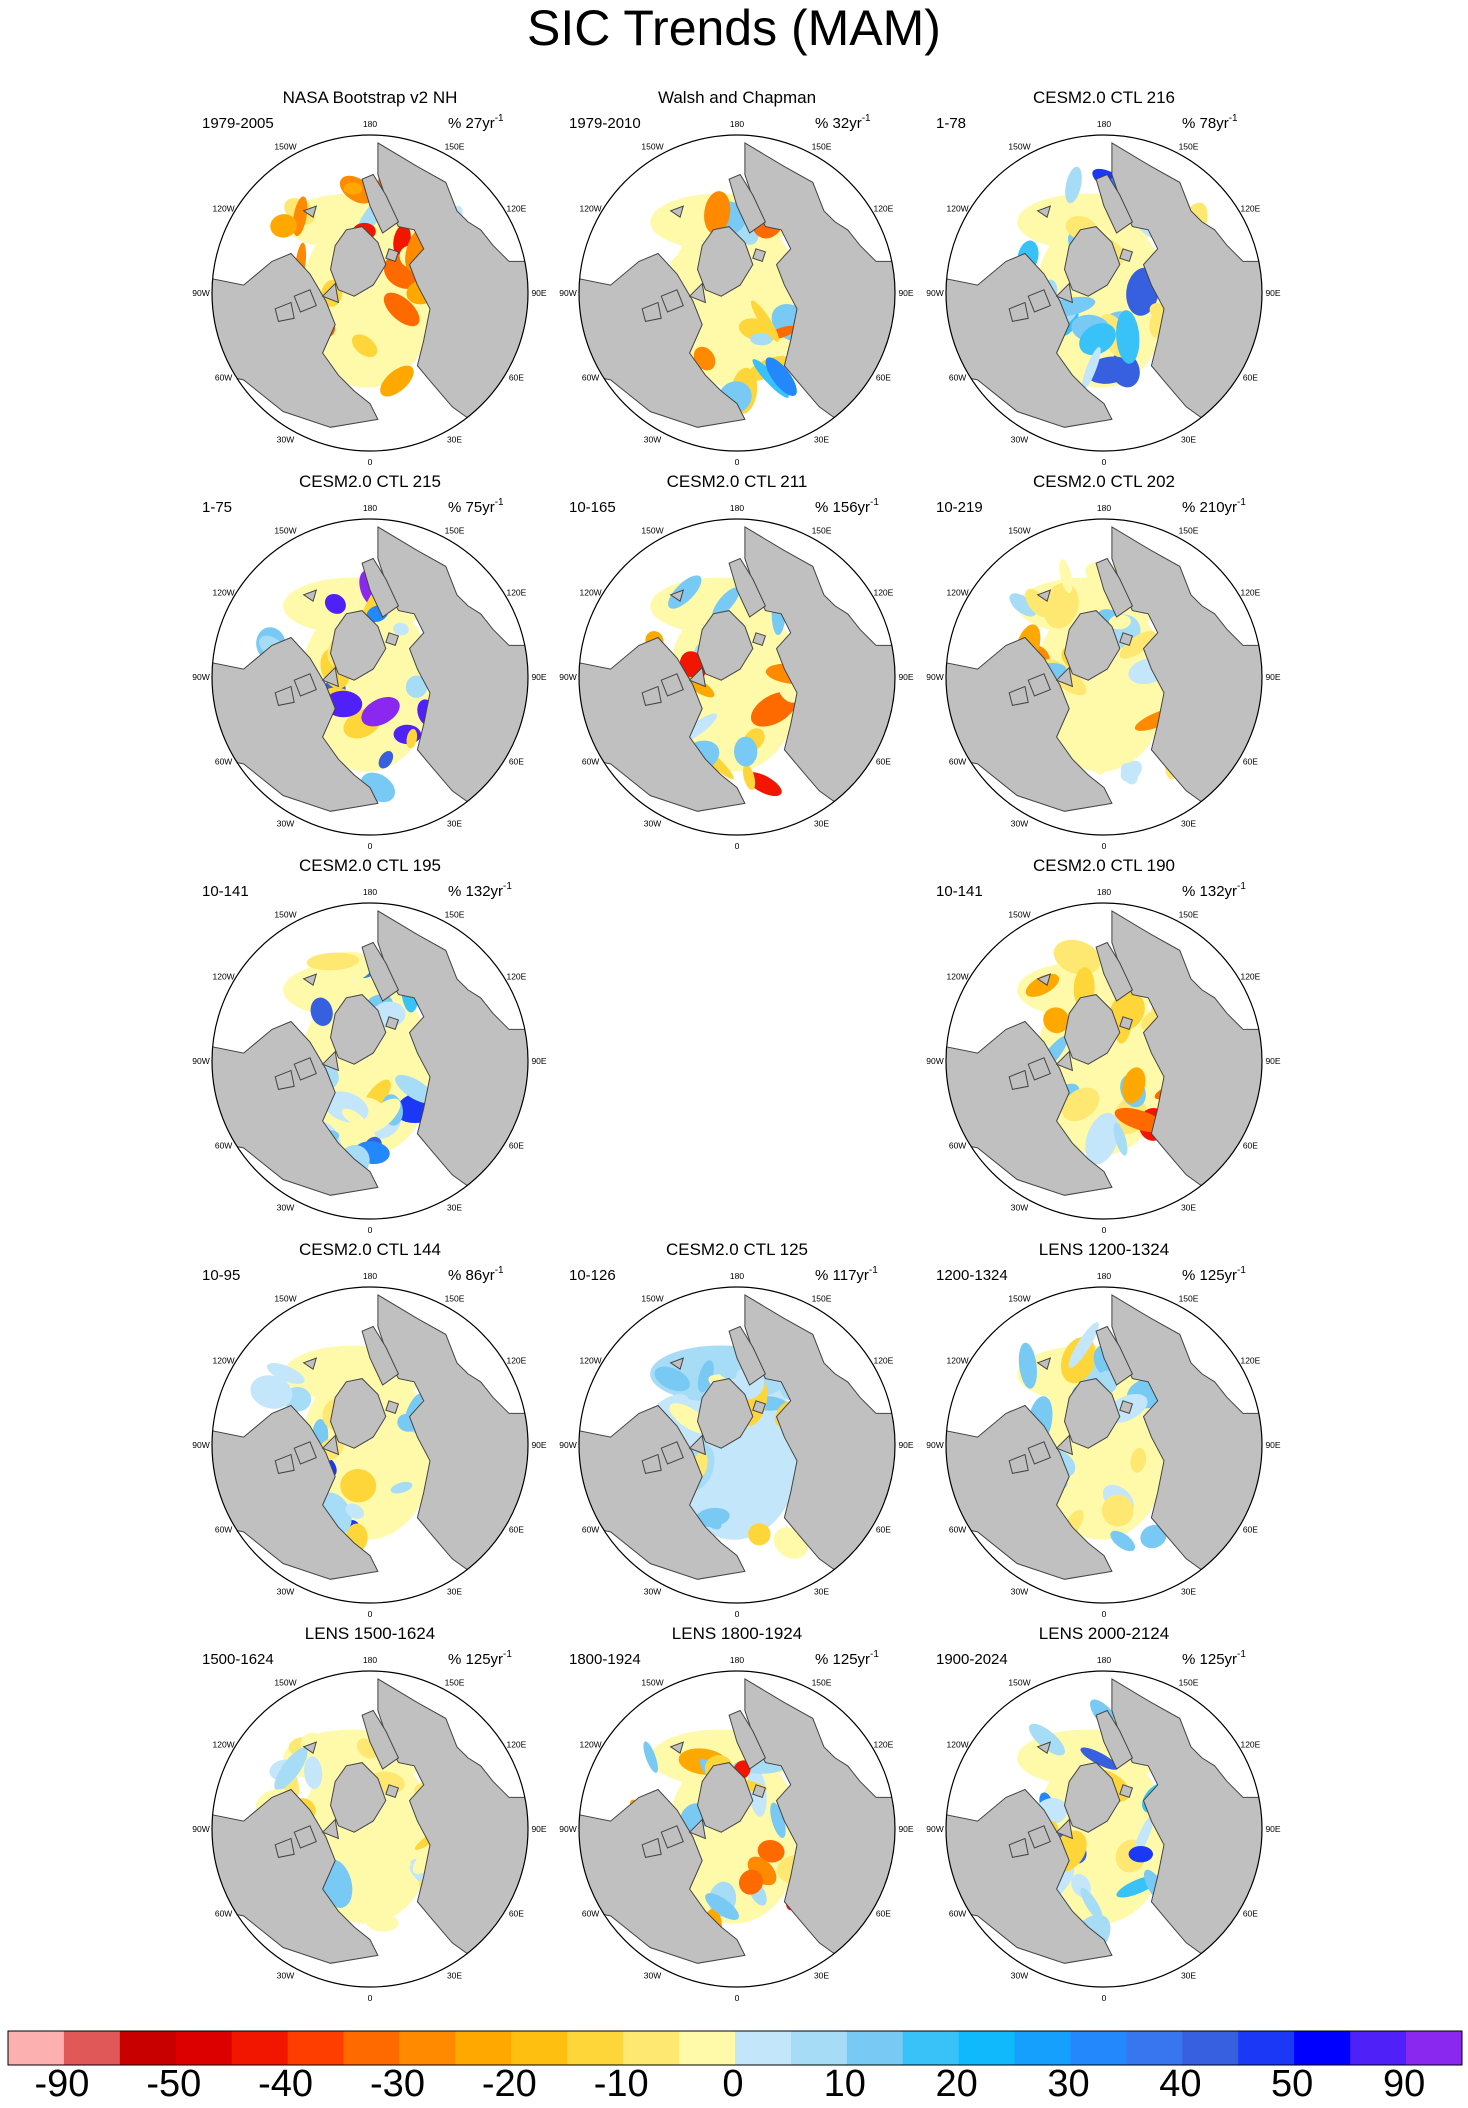 The width and height of the screenshot is (1468, 2108). Describe the element at coordinates (1103, 677) in the screenshot. I see `polar-map-5: 180 150E 120E 90E 60E 30E 0 30W 60W 90W 120W 150W` at that location.